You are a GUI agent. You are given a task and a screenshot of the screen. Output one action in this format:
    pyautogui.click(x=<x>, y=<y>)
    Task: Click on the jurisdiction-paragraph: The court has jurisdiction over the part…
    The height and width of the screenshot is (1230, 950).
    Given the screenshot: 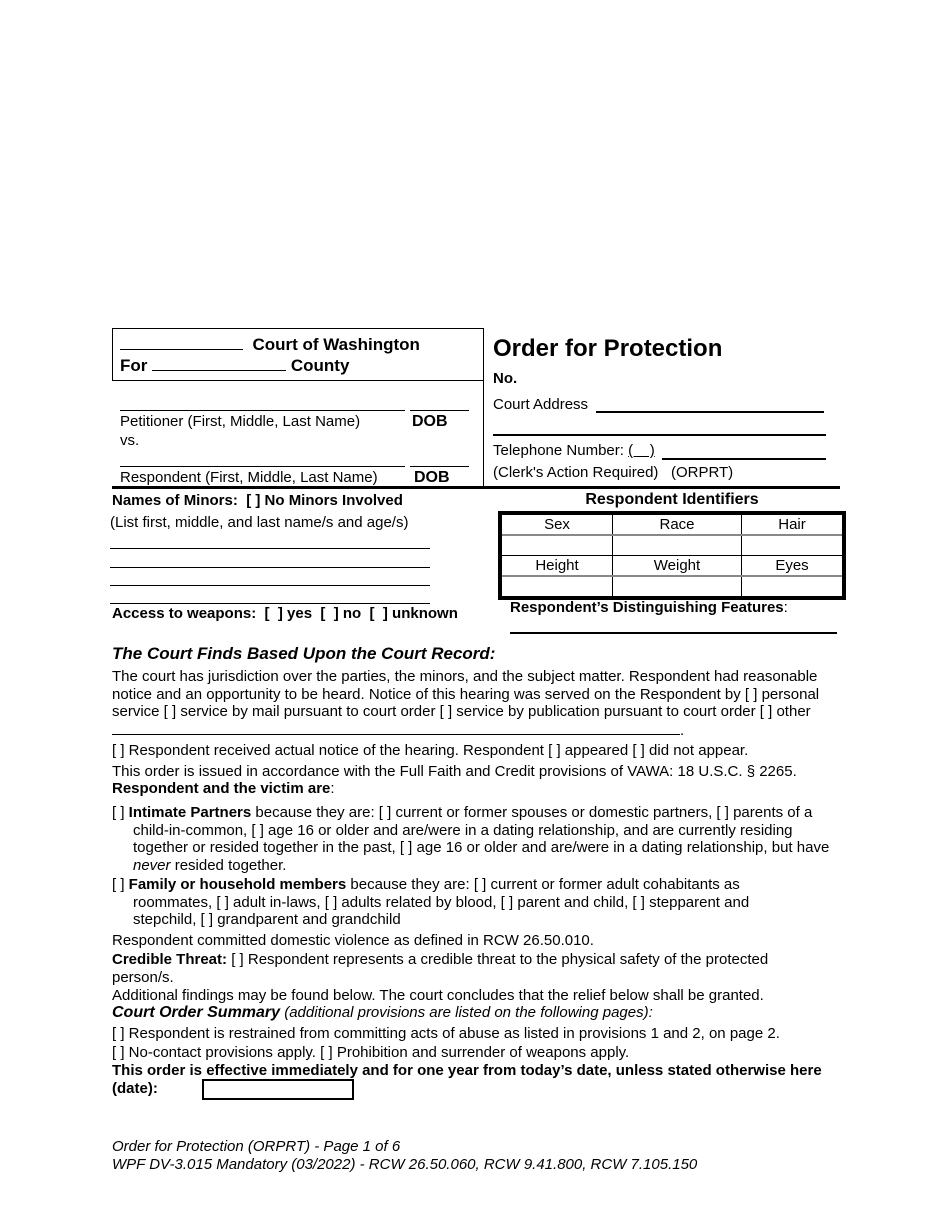 What is the action you would take?
    pyautogui.click(x=466, y=703)
    